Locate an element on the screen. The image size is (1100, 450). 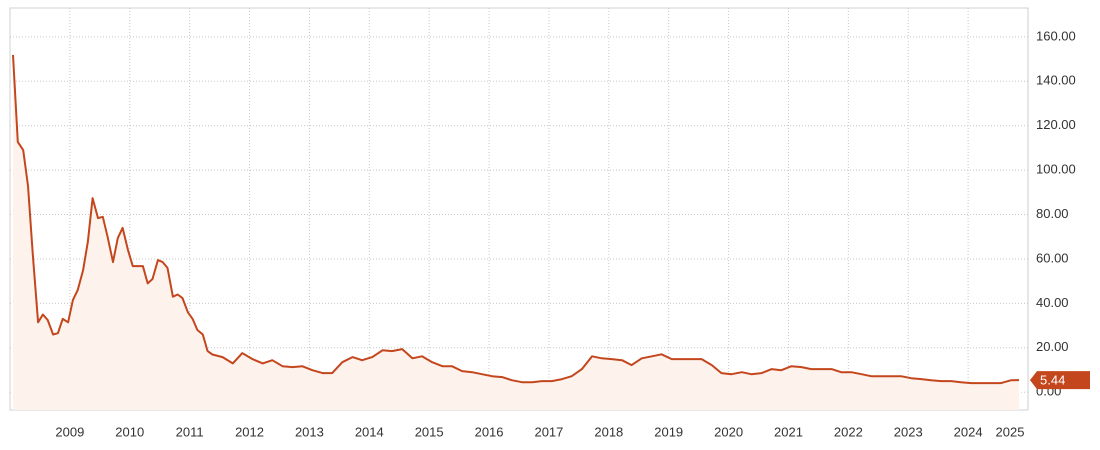
x-tick-label: 2024 is located at coordinates (968, 431).